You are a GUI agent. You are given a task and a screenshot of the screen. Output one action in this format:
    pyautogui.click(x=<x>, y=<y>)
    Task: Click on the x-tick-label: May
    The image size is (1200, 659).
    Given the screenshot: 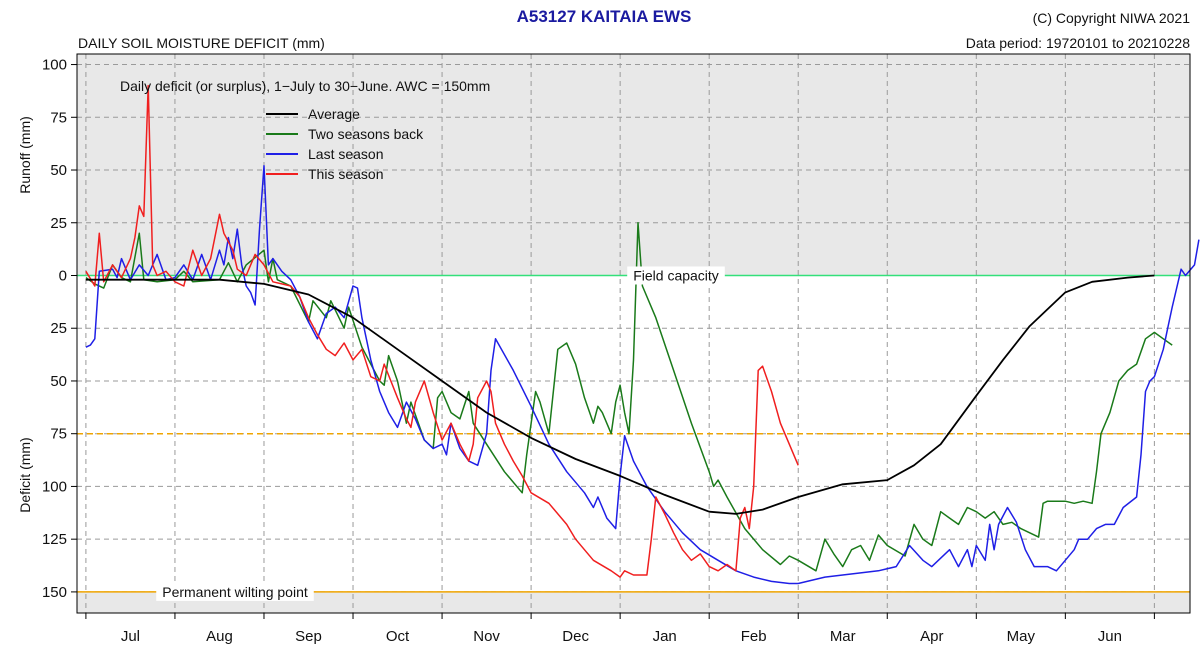 What is the action you would take?
    pyautogui.click(x=1021, y=636)
    